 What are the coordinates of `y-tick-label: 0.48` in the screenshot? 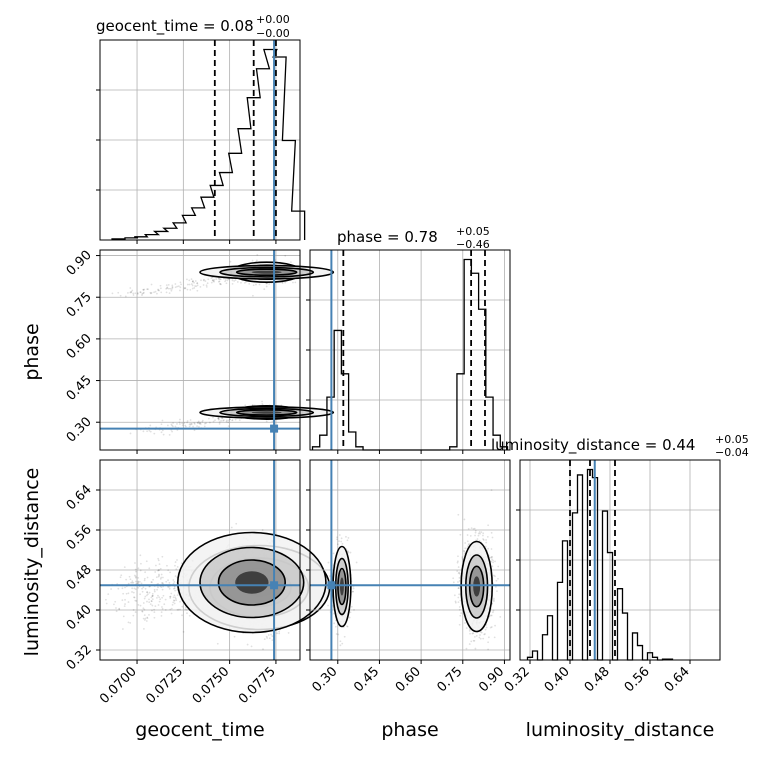 It's located at (79, 577).